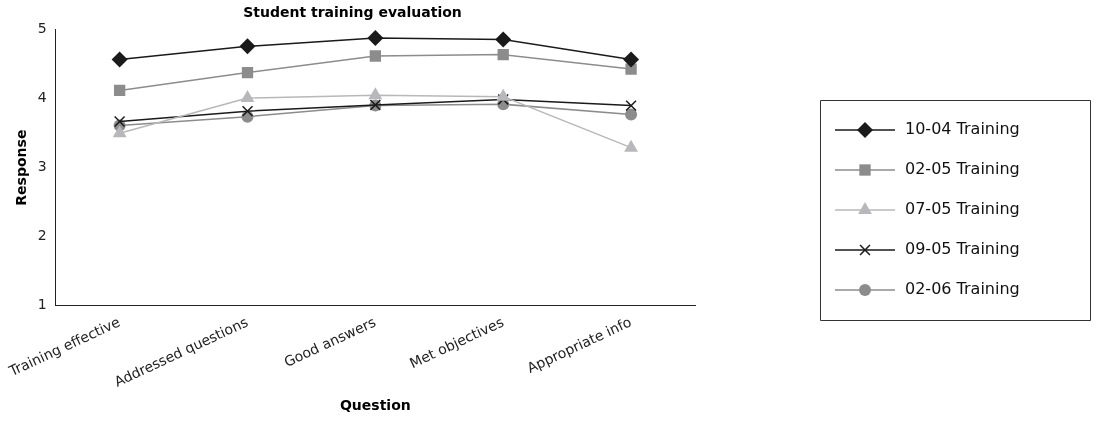 This screenshot has height=424, width=1105. Describe the element at coordinates (42, 235) in the screenshot. I see `y-tick-label: 2` at that location.